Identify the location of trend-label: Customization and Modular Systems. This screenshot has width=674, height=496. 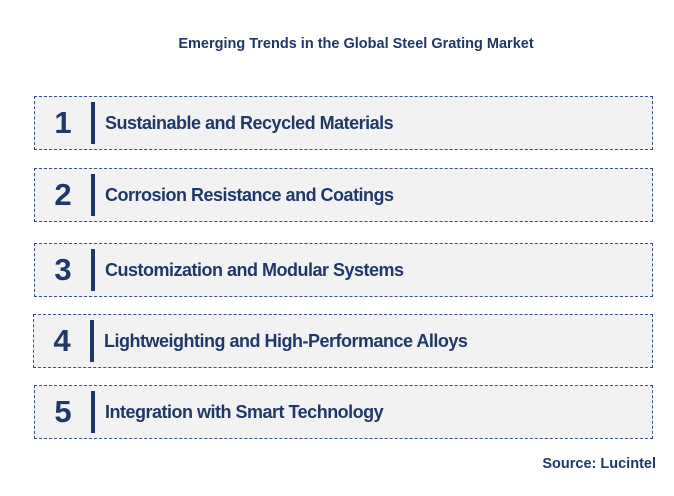
(254, 270).